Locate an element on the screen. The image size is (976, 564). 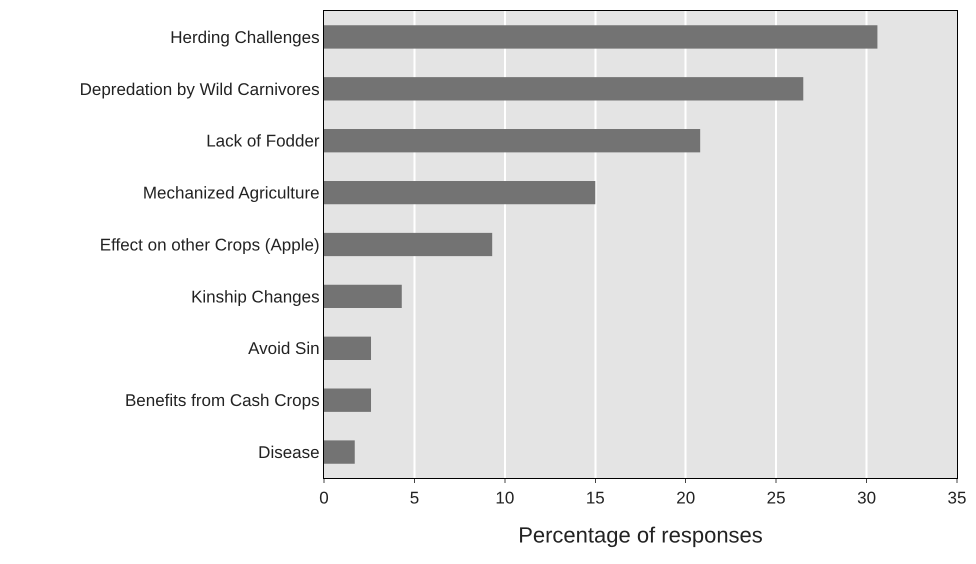
x-tick-label: 0 is located at coordinates (324, 498).